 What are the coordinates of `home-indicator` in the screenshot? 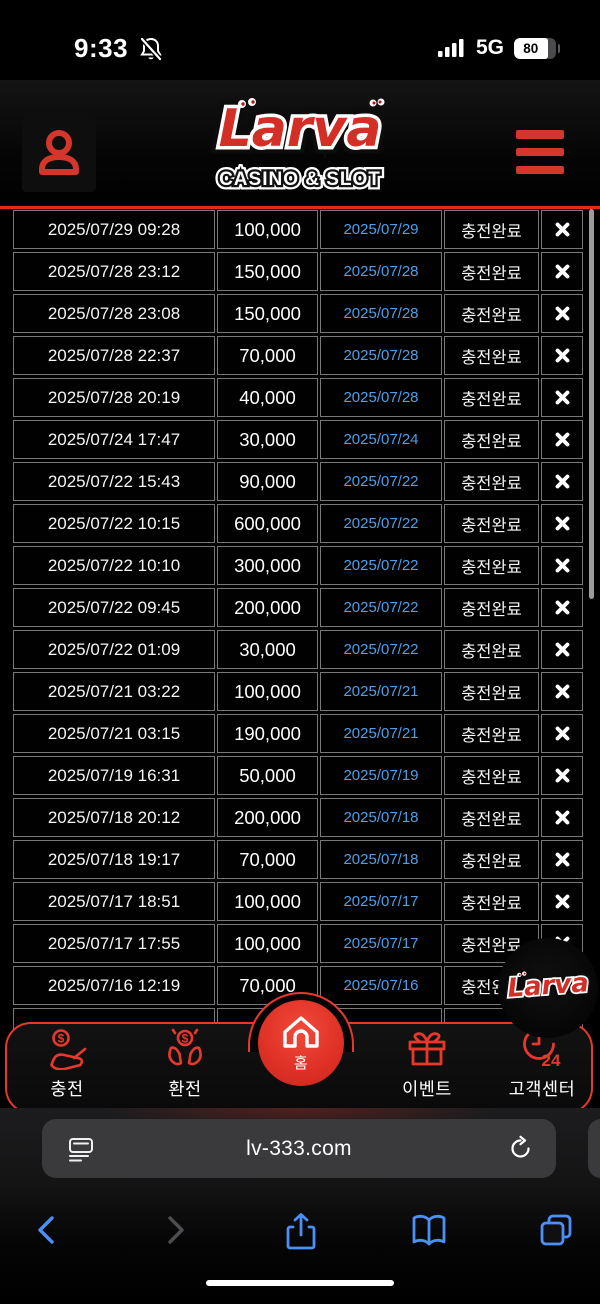 It's located at (300, 1283).